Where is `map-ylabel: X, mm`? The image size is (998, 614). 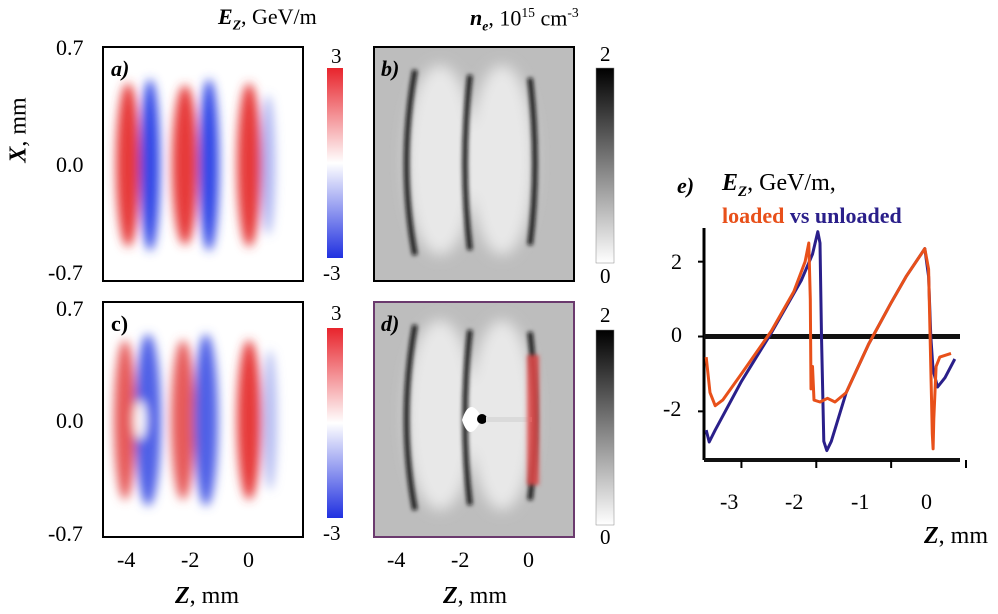
map-ylabel: X, mm is located at coordinates (18, 130).